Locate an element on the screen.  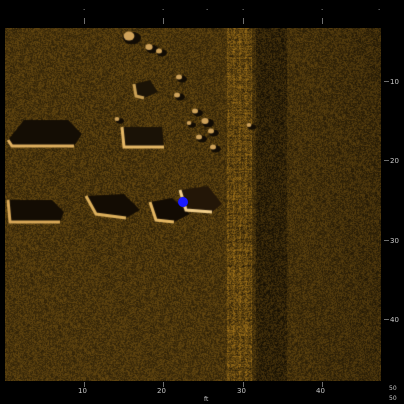
right-ruler: 10 20 30 40 is located at coordinates (392, 202).